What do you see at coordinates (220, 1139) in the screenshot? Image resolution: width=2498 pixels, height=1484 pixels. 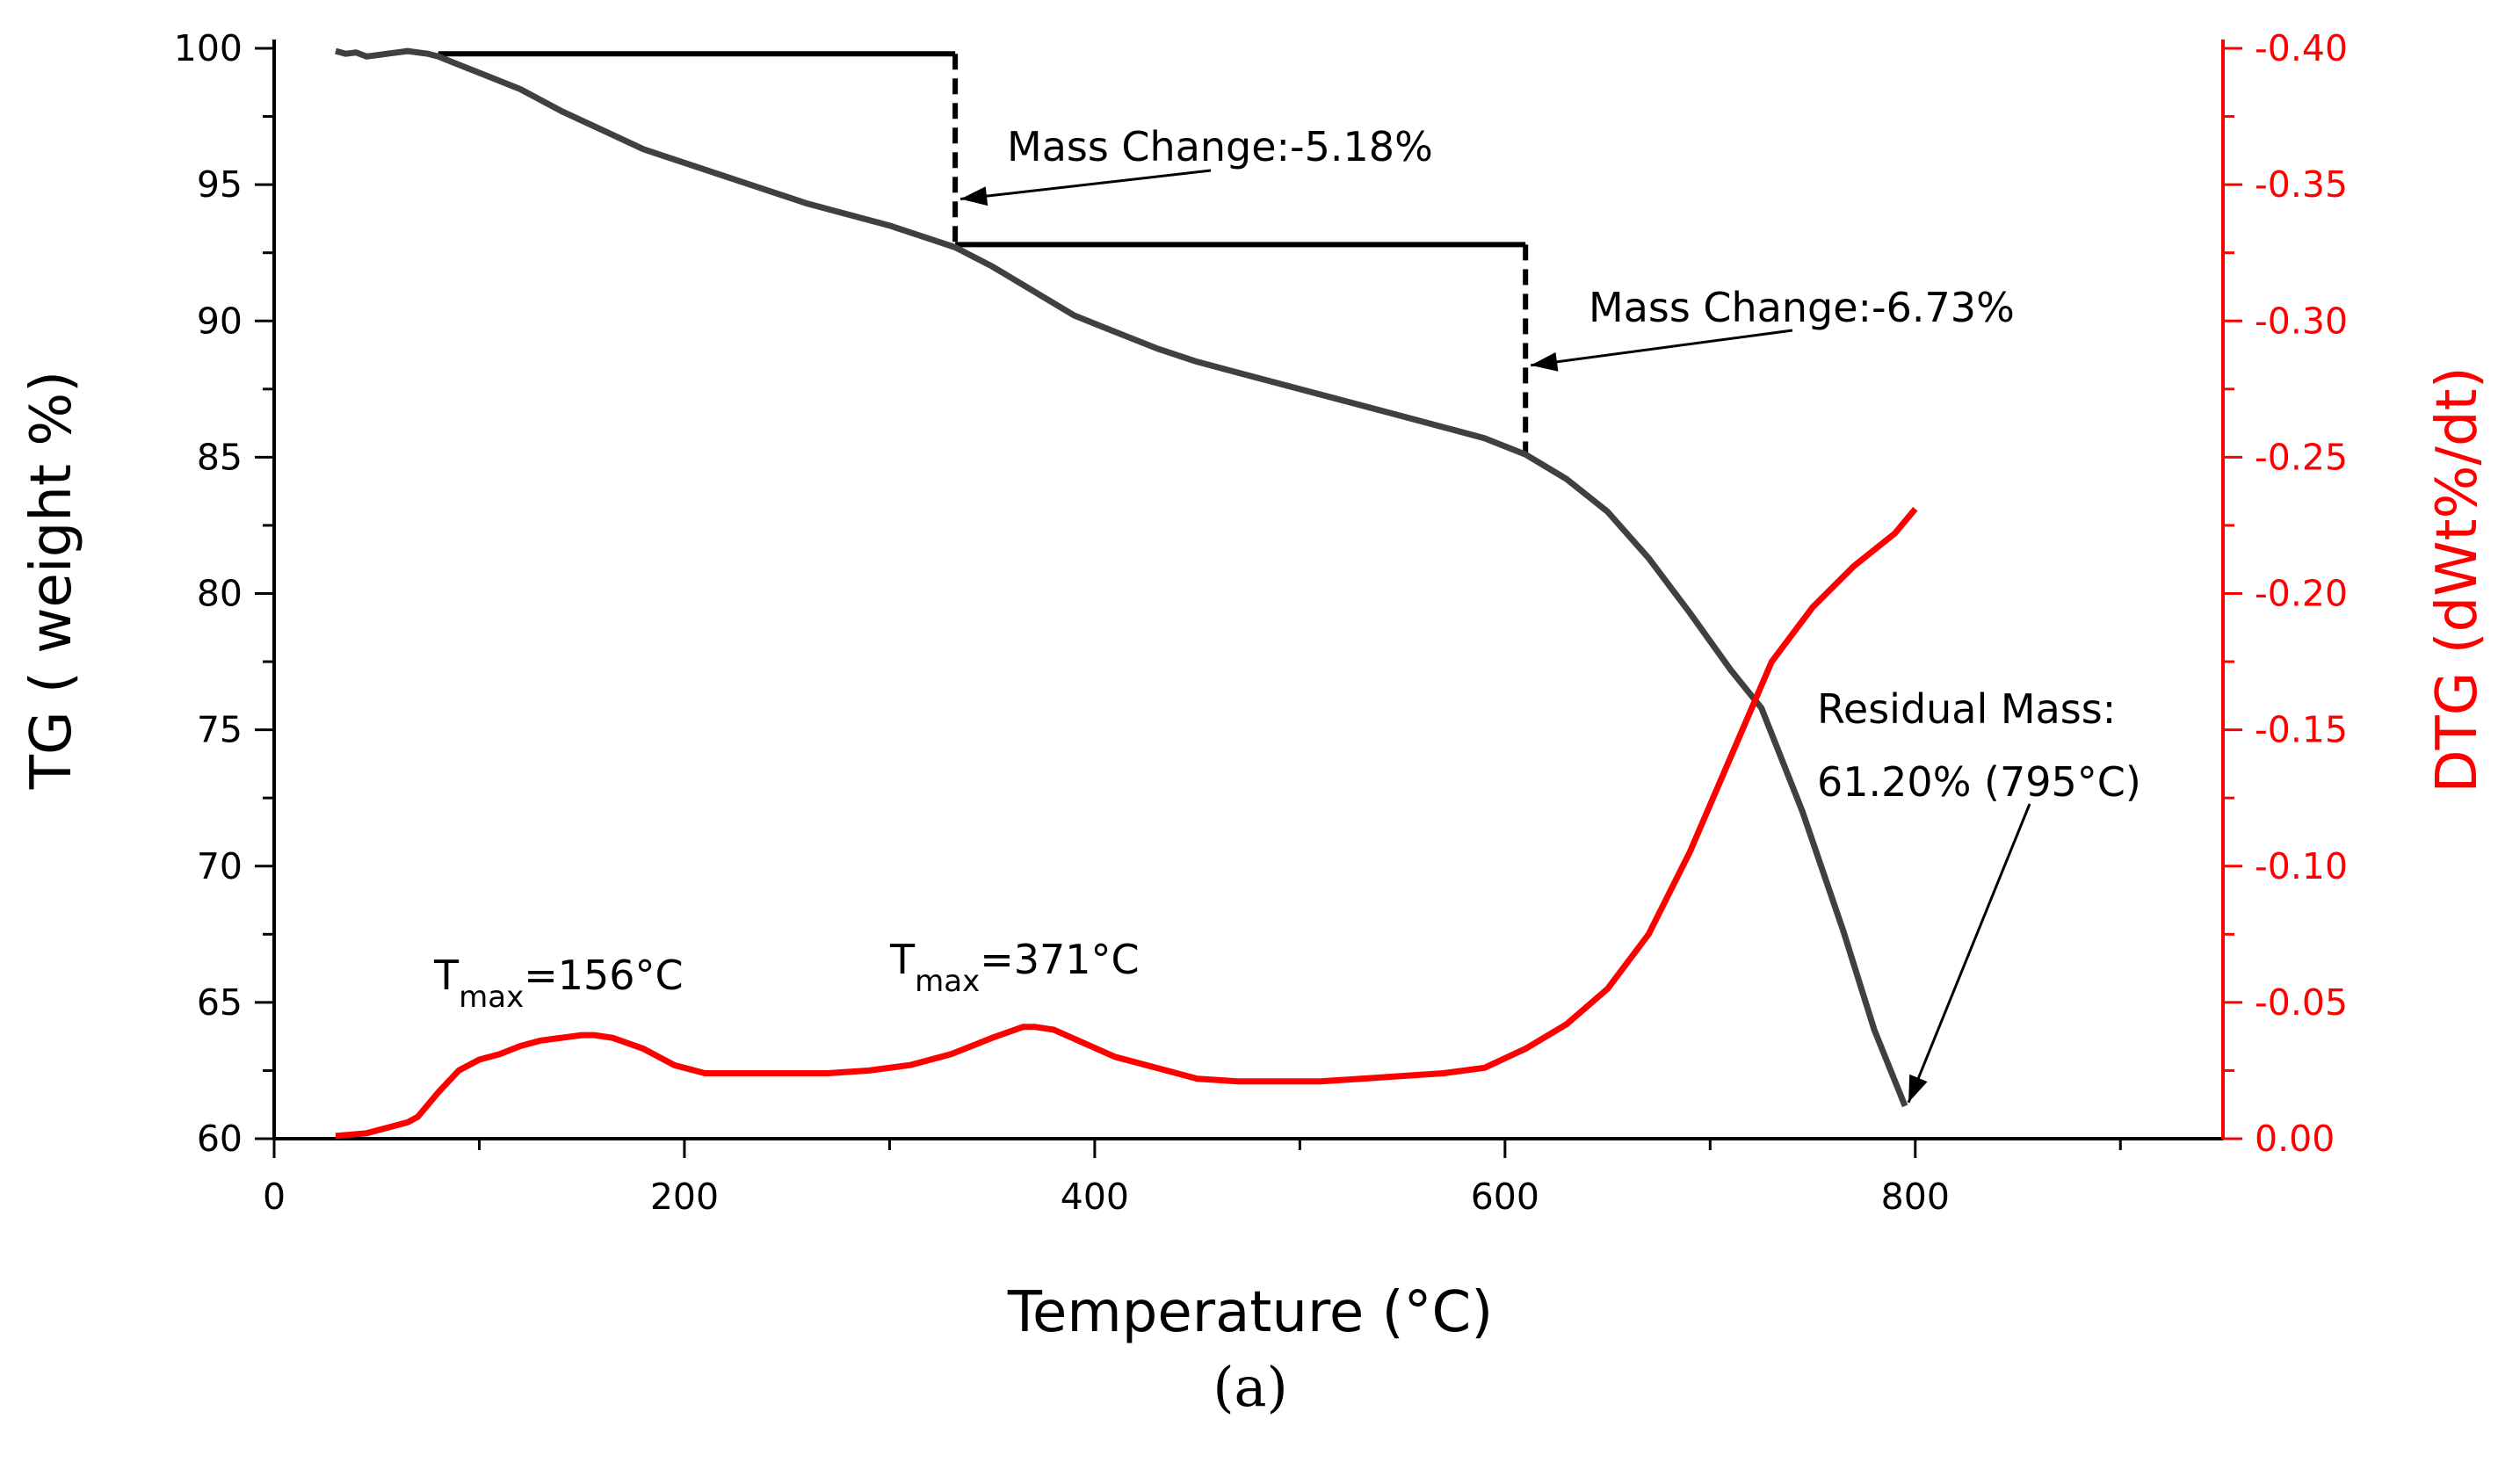 I see `y-tick-label: 60` at bounding box center [220, 1139].